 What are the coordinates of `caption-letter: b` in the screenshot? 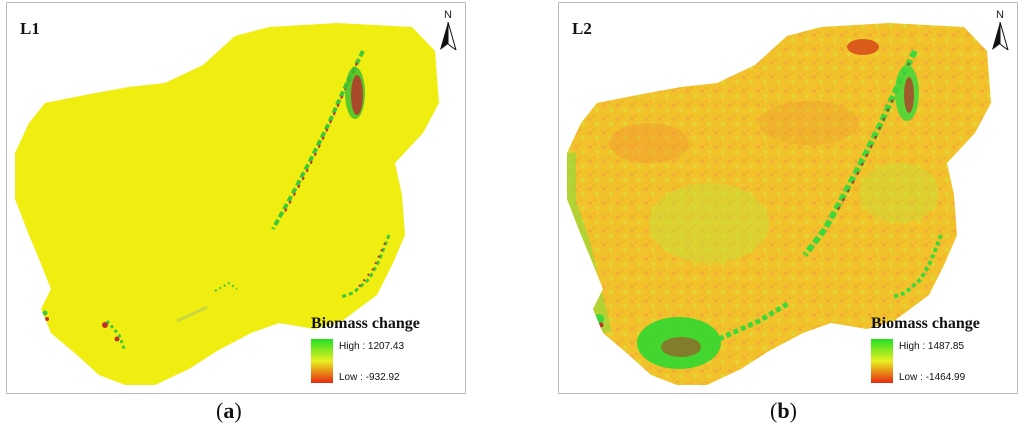 It's located at (783, 410).